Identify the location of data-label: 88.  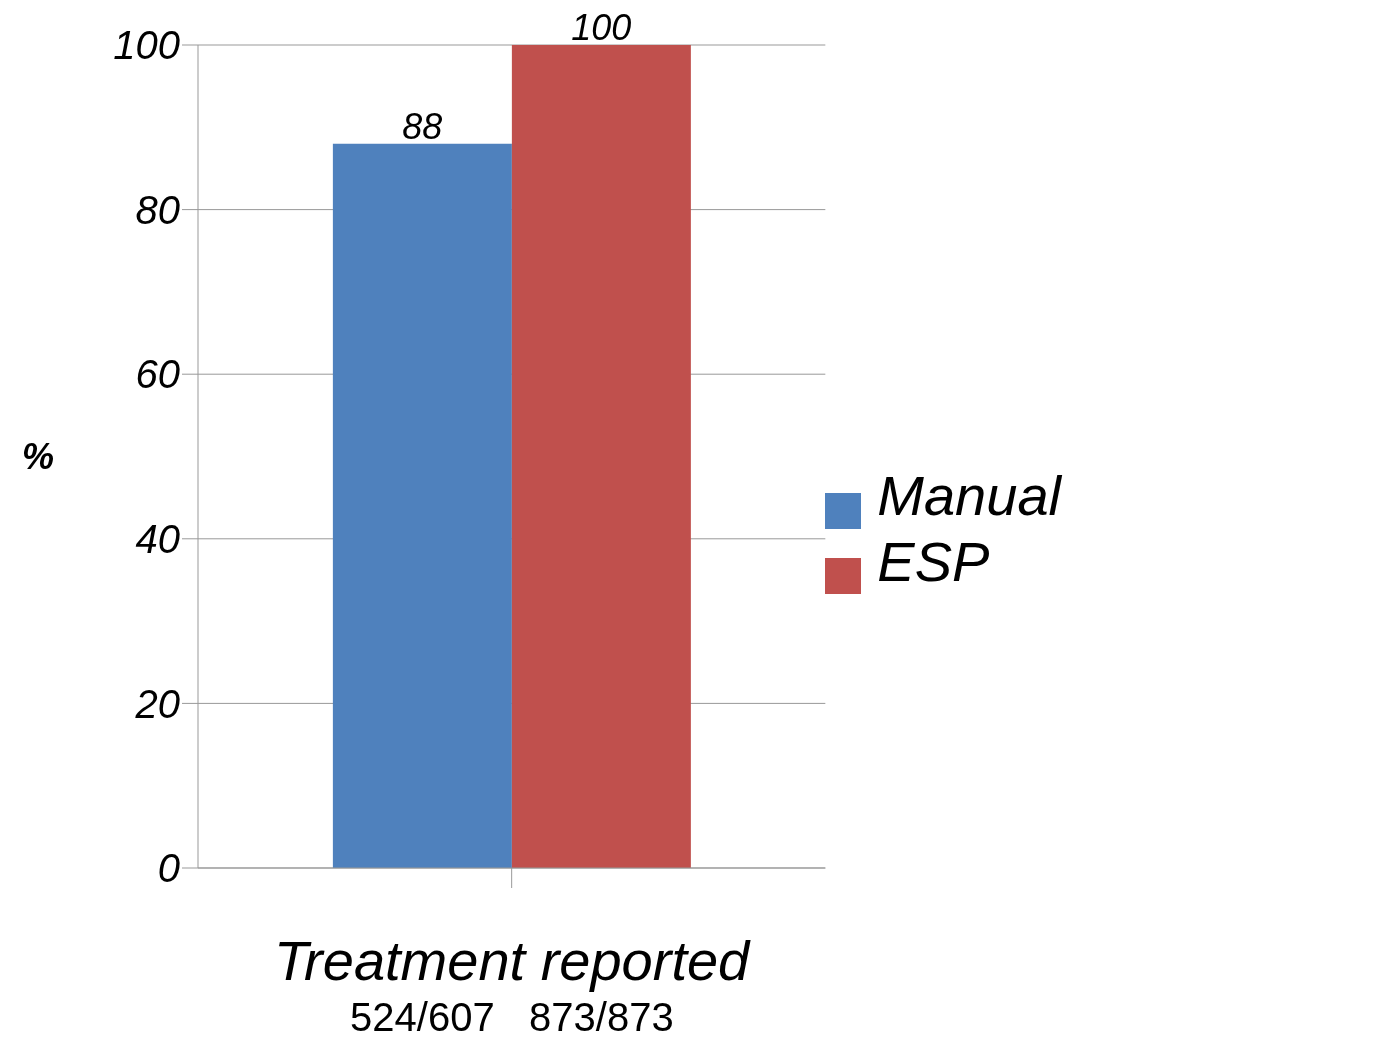
(422, 126).